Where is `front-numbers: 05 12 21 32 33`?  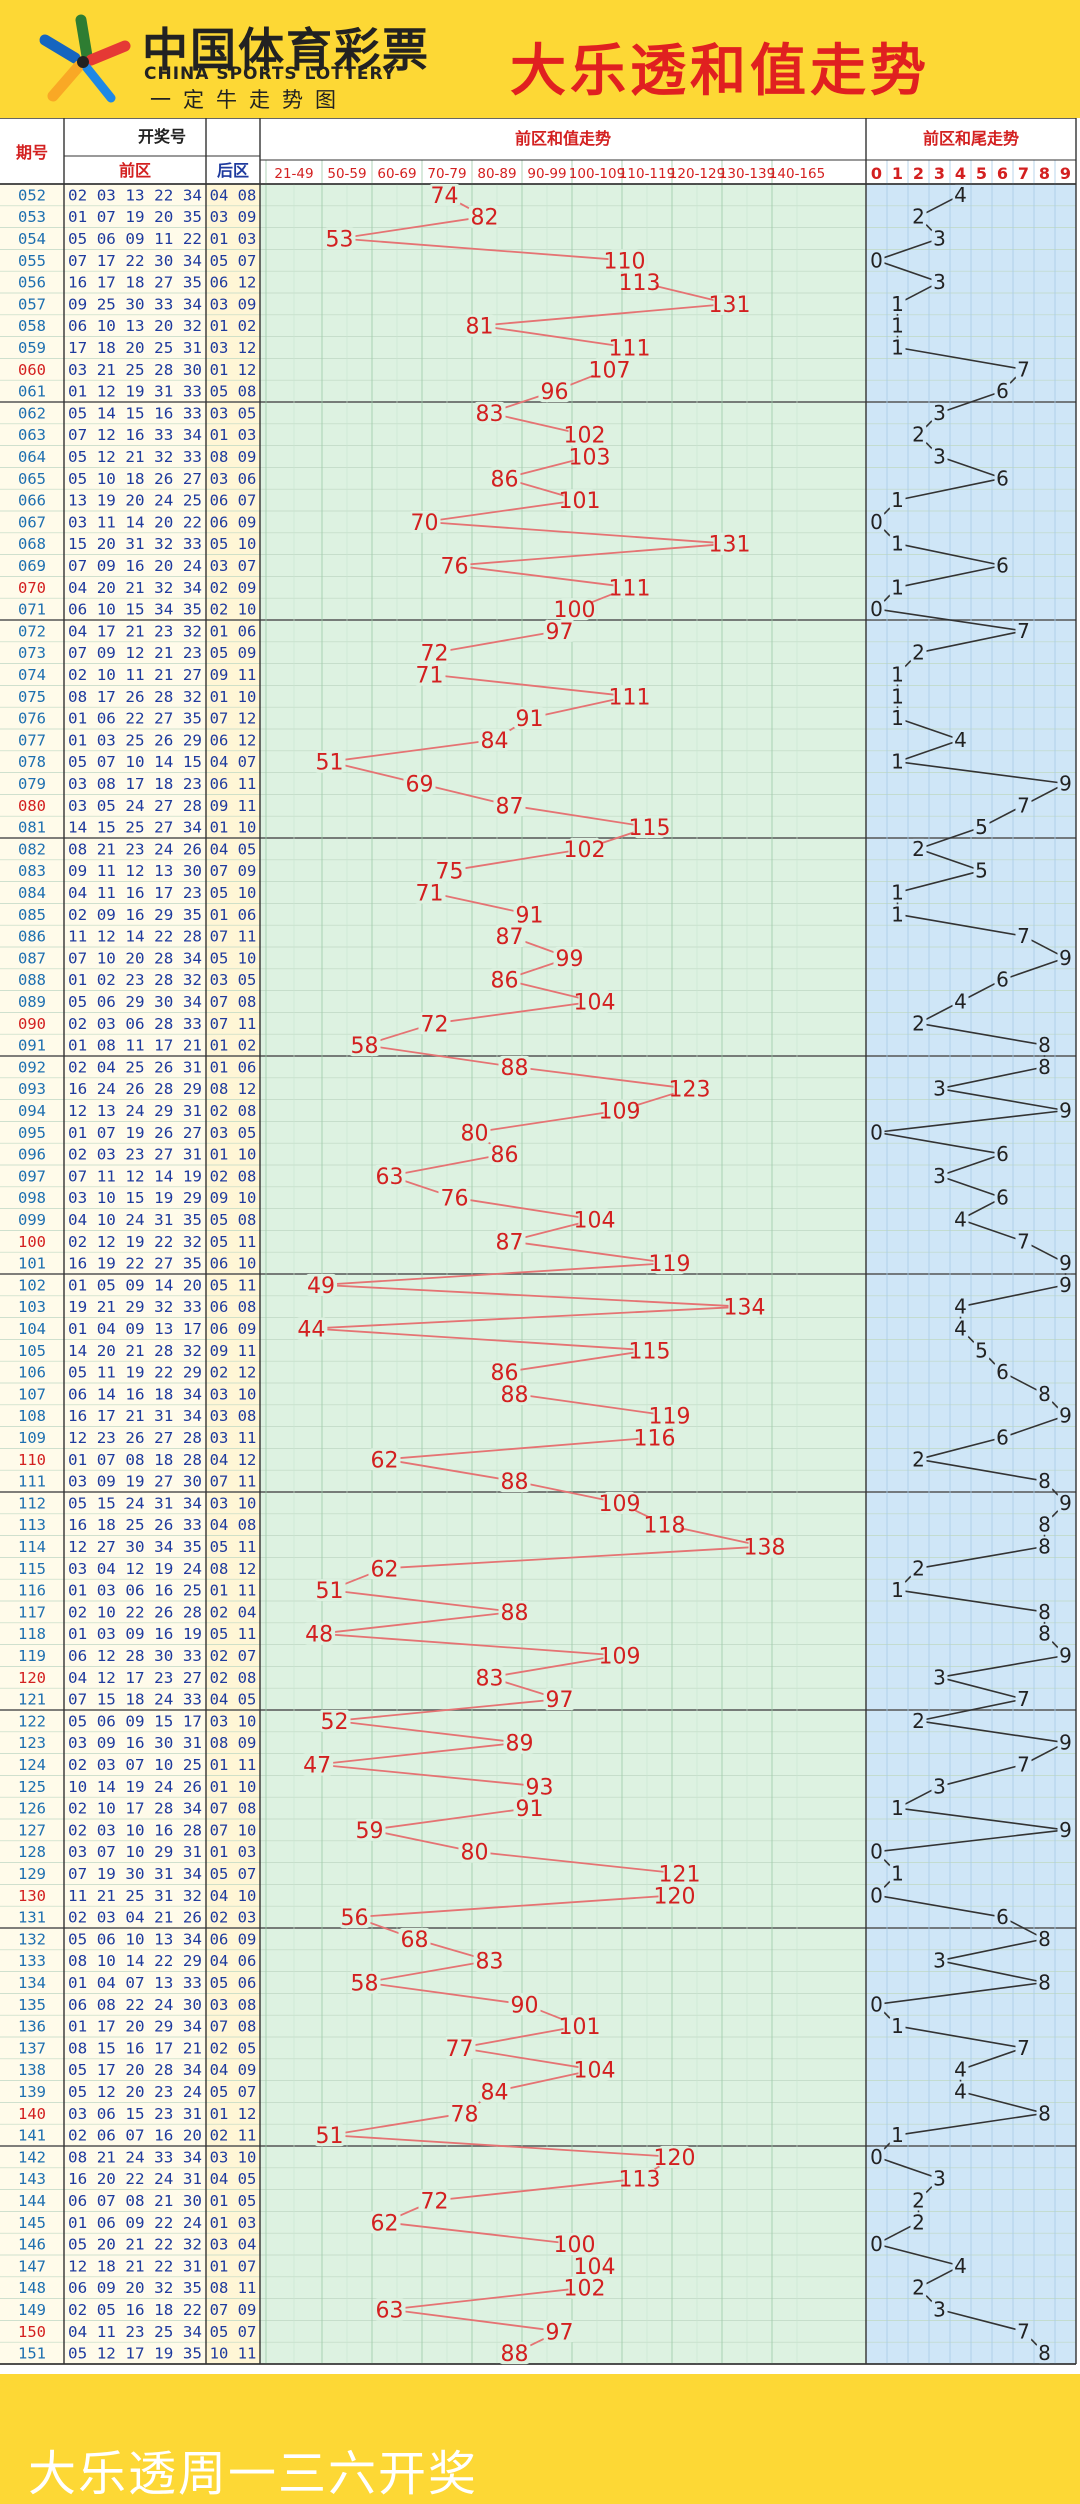 front-numbers: 05 12 21 32 33 is located at coordinates (135, 457).